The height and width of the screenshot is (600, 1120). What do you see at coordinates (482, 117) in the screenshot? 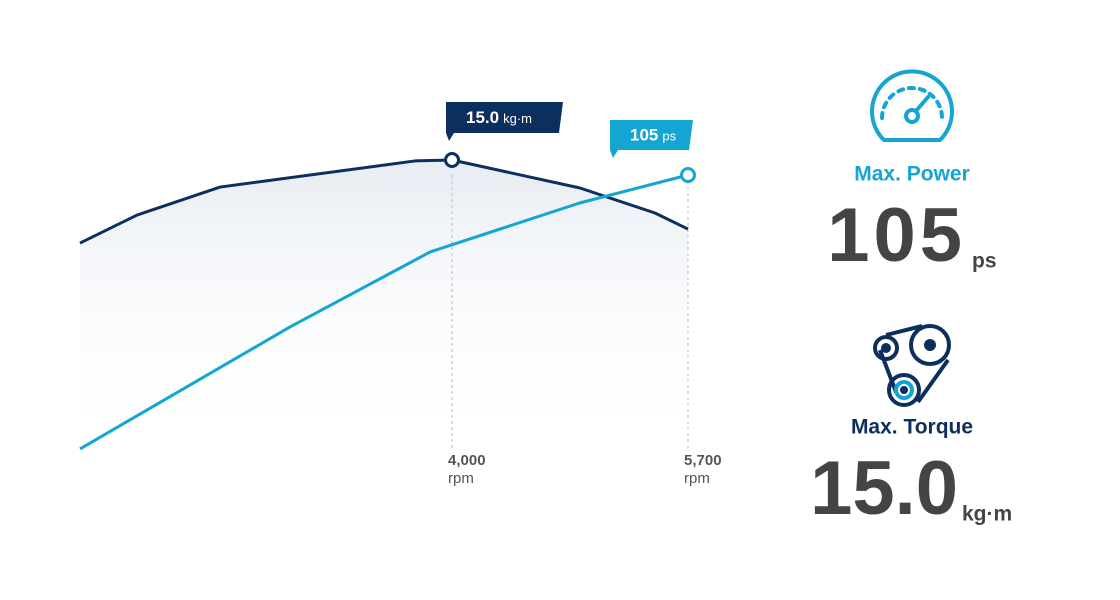
I see `callout-value: 15.0` at bounding box center [482, 117].